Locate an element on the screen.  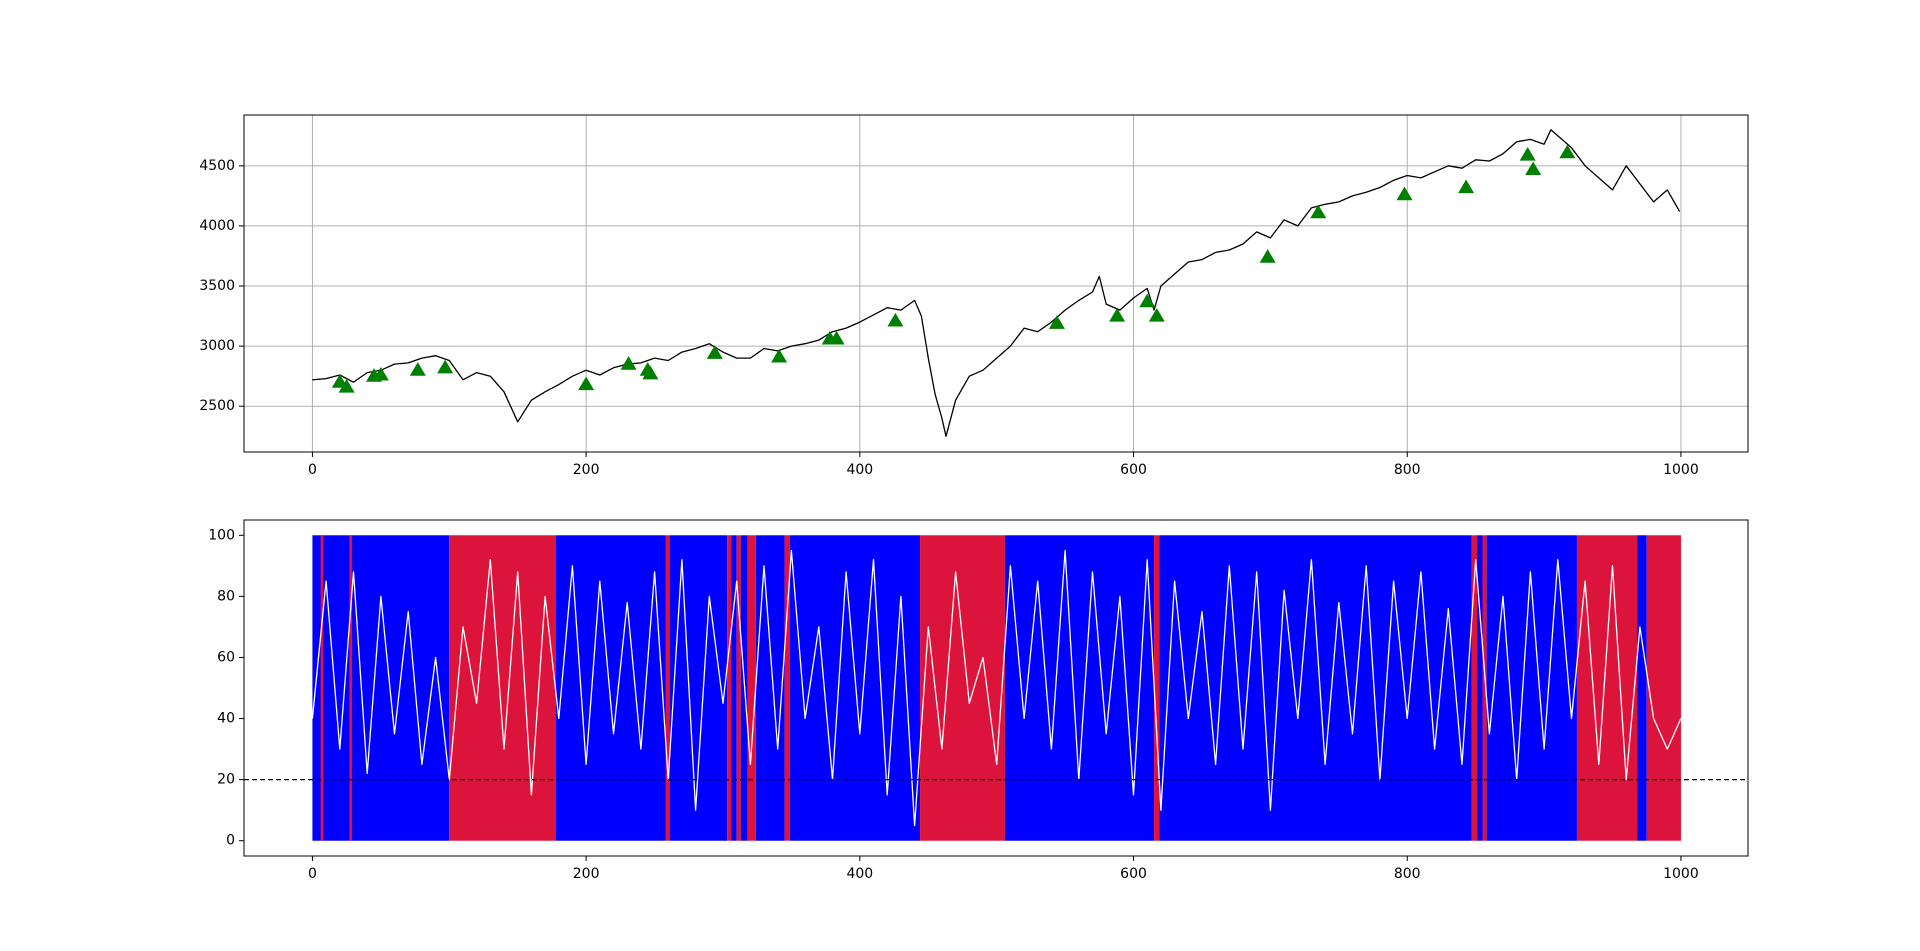
y-tick-label: 60 is located at coordinates (226, 657).